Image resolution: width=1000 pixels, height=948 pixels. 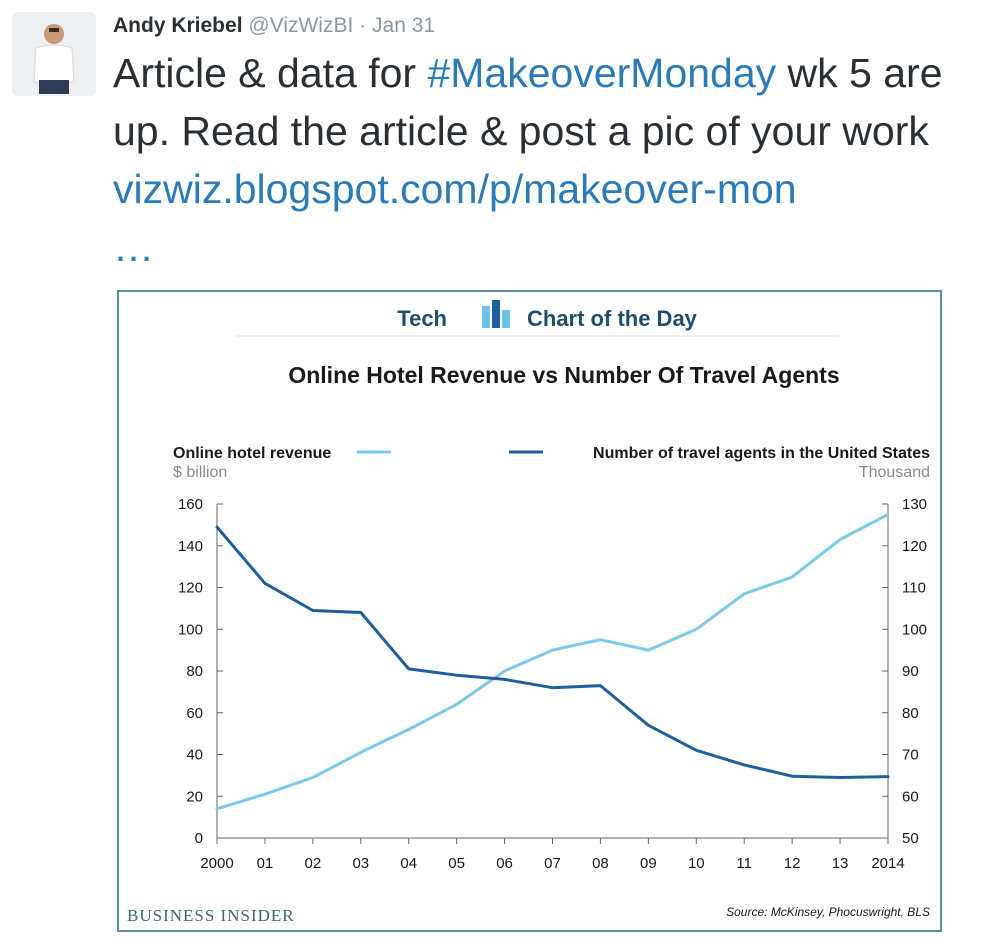 I want to click on chart-badge-icon, so click(x=496, y=314).